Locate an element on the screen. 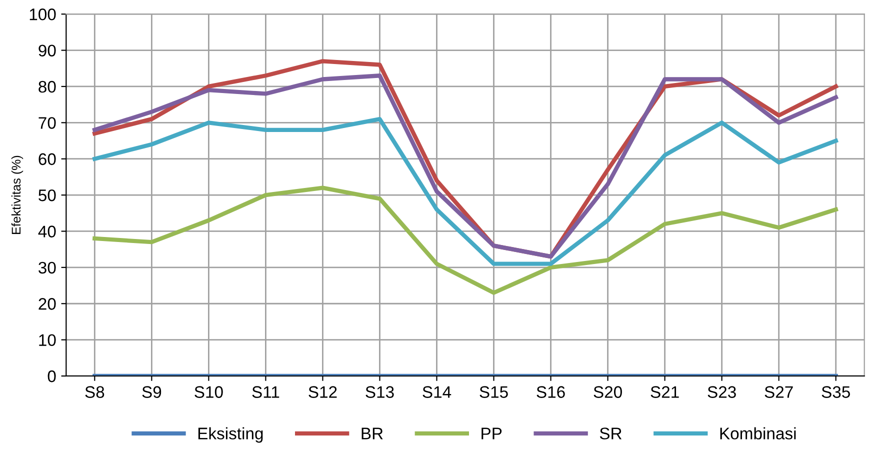 This screenshot has width=882, height=470. x-tick-label: S13 is located at coordinates (380, 392).